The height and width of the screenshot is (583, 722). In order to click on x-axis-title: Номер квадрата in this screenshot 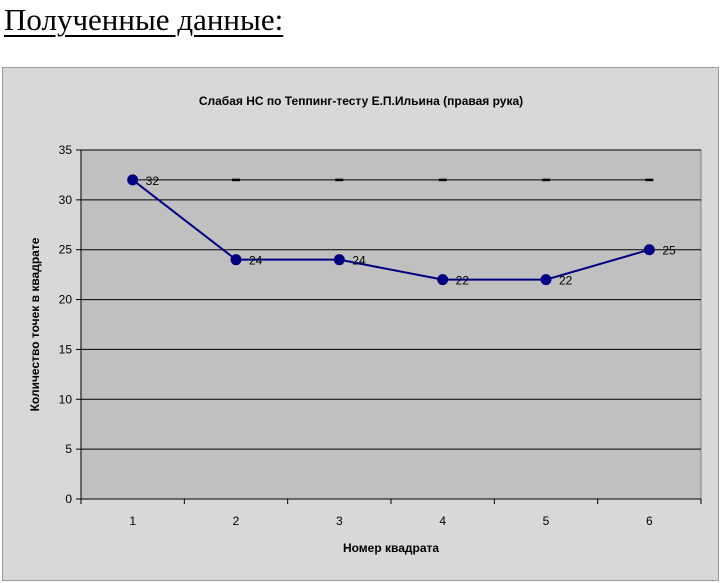, I will do `click(391, 548)`.